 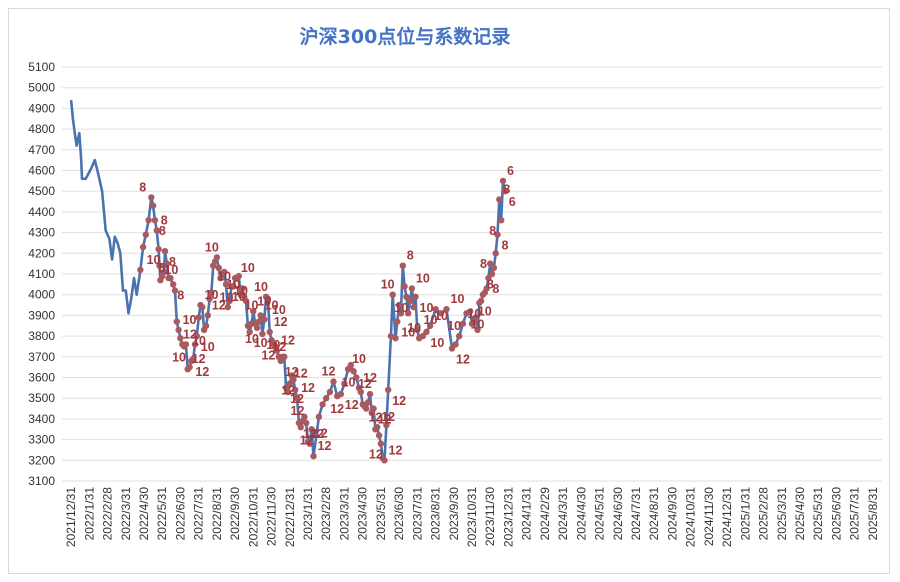 I want to click on x-tick-label: 2025/2/28, so click(x=764, y=514).